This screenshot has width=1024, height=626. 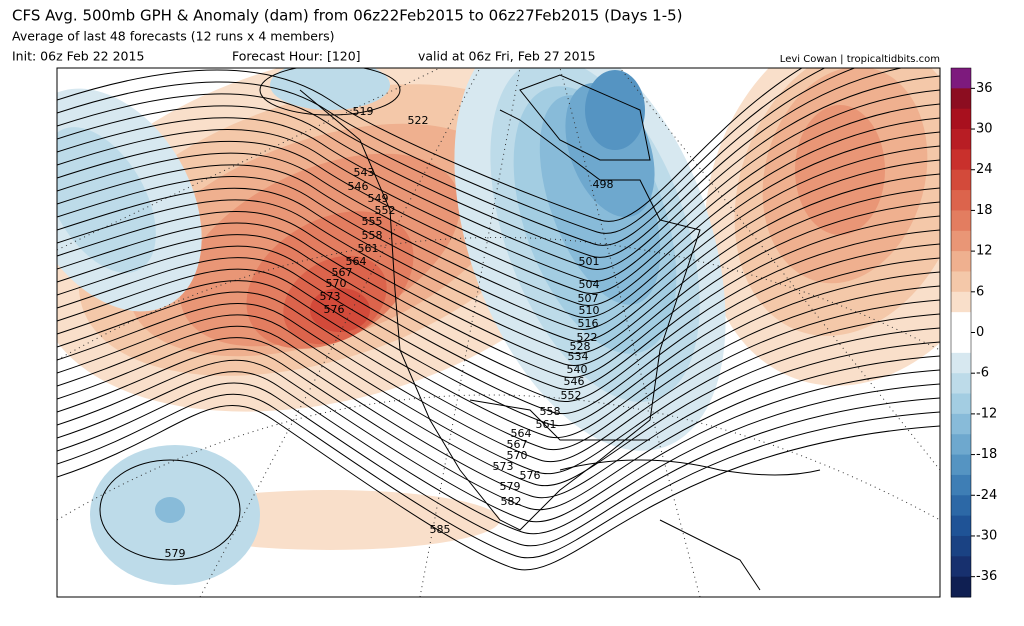 I want to click on contour-label: 579, so click(x=175, y=553).